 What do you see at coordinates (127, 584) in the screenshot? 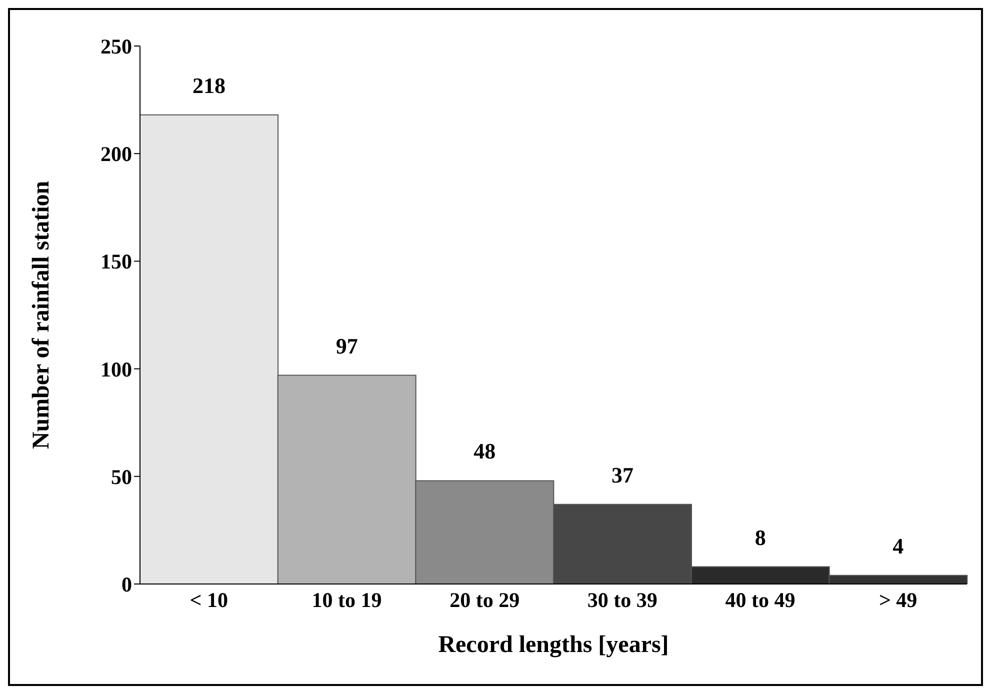
I see `y-tick-label: 0` at bounding box center [127, 584].